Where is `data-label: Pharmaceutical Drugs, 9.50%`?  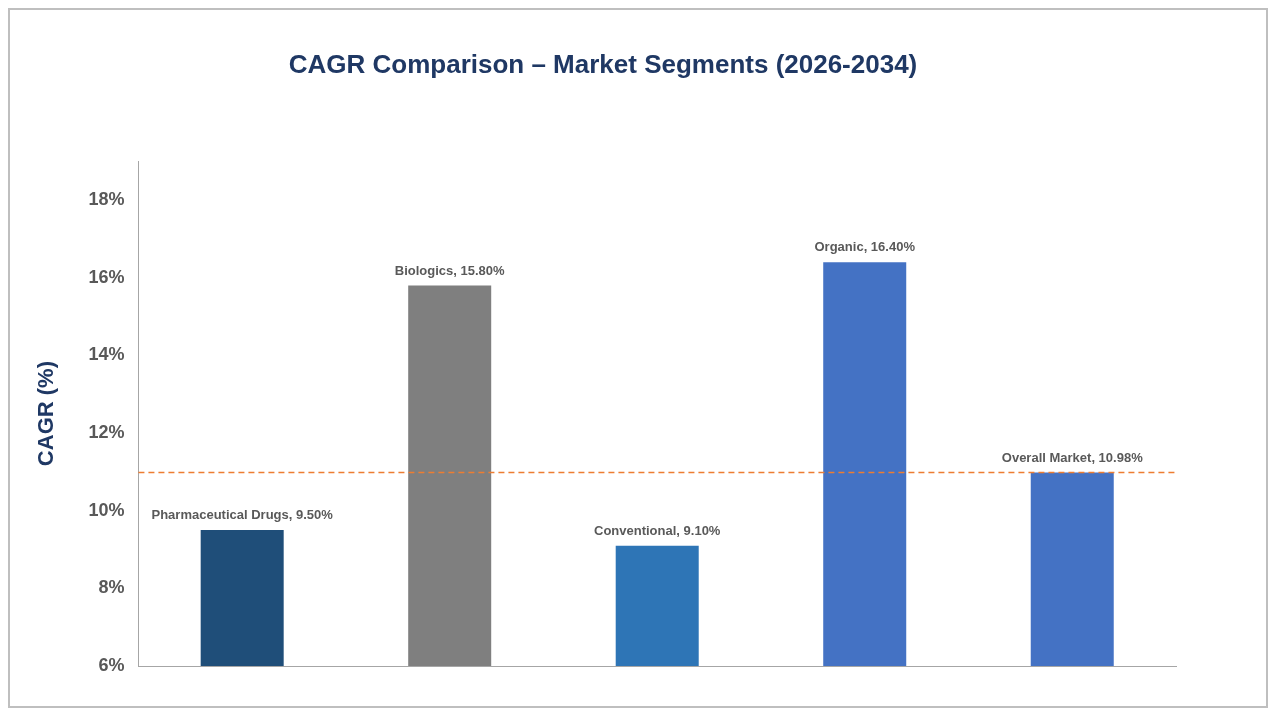
data-label: Pharmaceutical Drugs, 9.50% is located at coordinates (242, 515).